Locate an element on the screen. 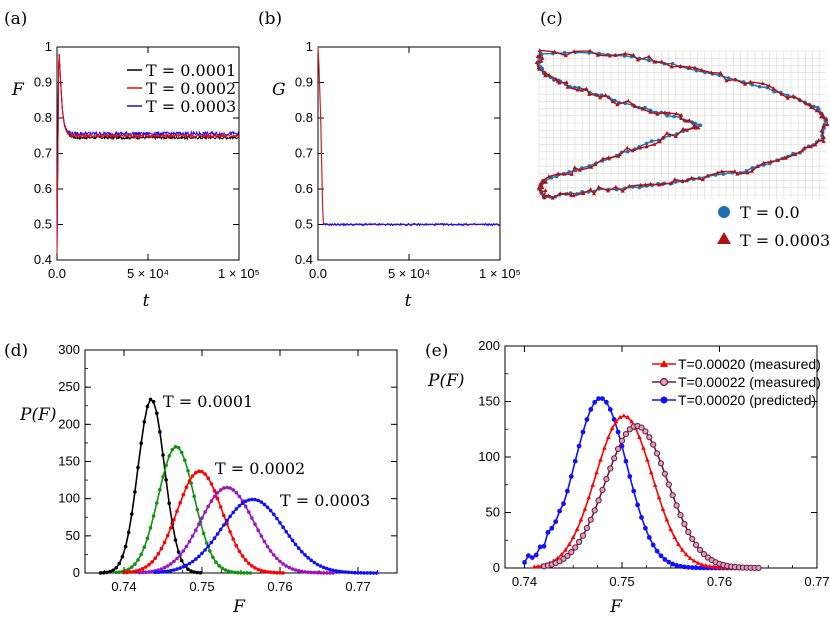 The width and height of the screenshot is (830, 635). panel-c: T = 0.0 T = 0.0003 is located at coordinates (682, 149).